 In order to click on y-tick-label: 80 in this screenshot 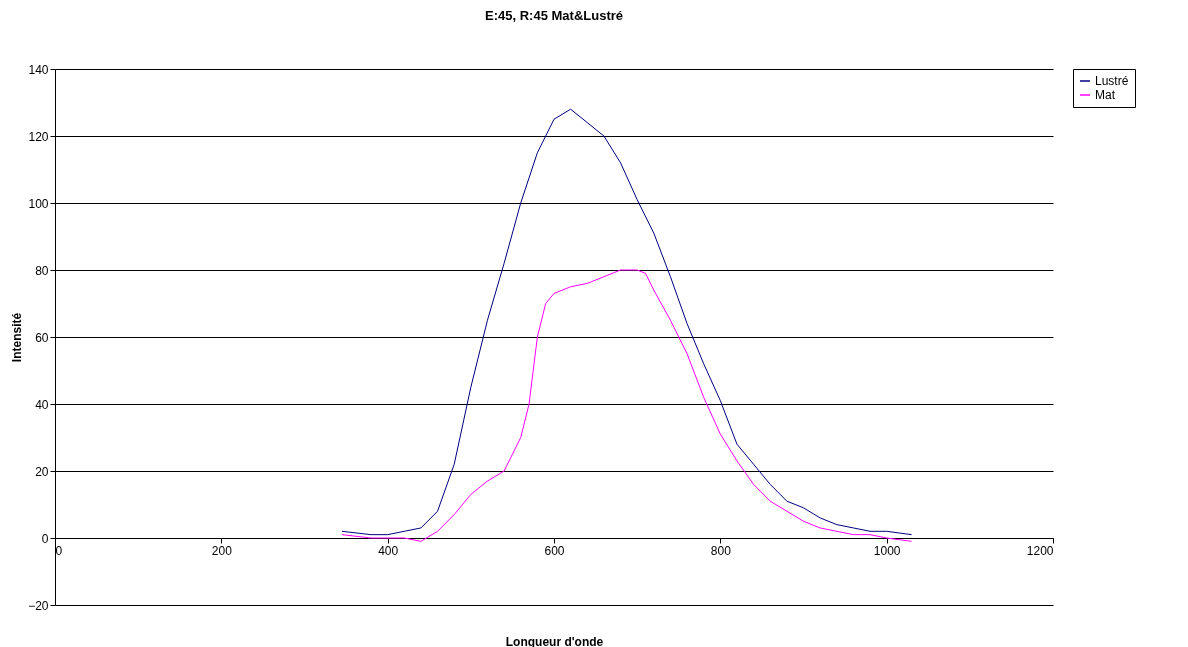, I will do `click(42, 270)`.